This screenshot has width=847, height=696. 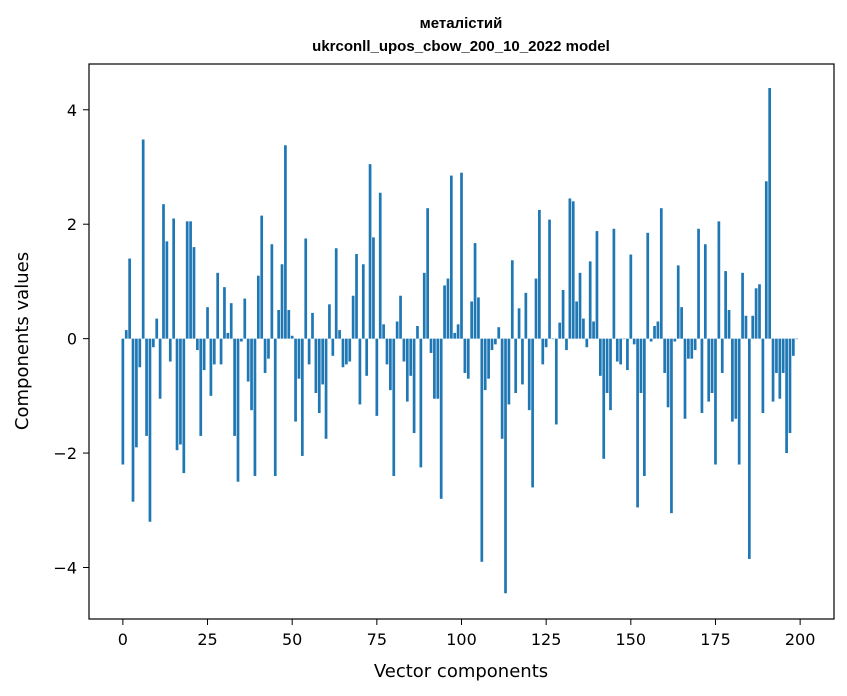 What do you see at coordinates (377, 639) in the screenshot?
I see `x-tick-label: 75` at bounding box center [377, 639].